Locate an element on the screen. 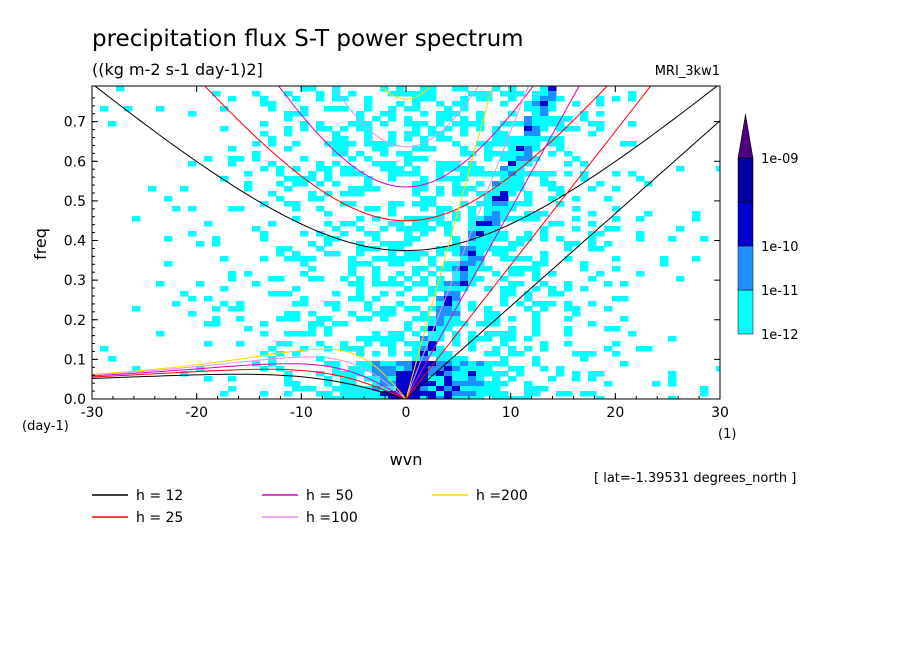 The image size is (904, 654). x-axis-title: wvn is located at coordinates (406, 459).